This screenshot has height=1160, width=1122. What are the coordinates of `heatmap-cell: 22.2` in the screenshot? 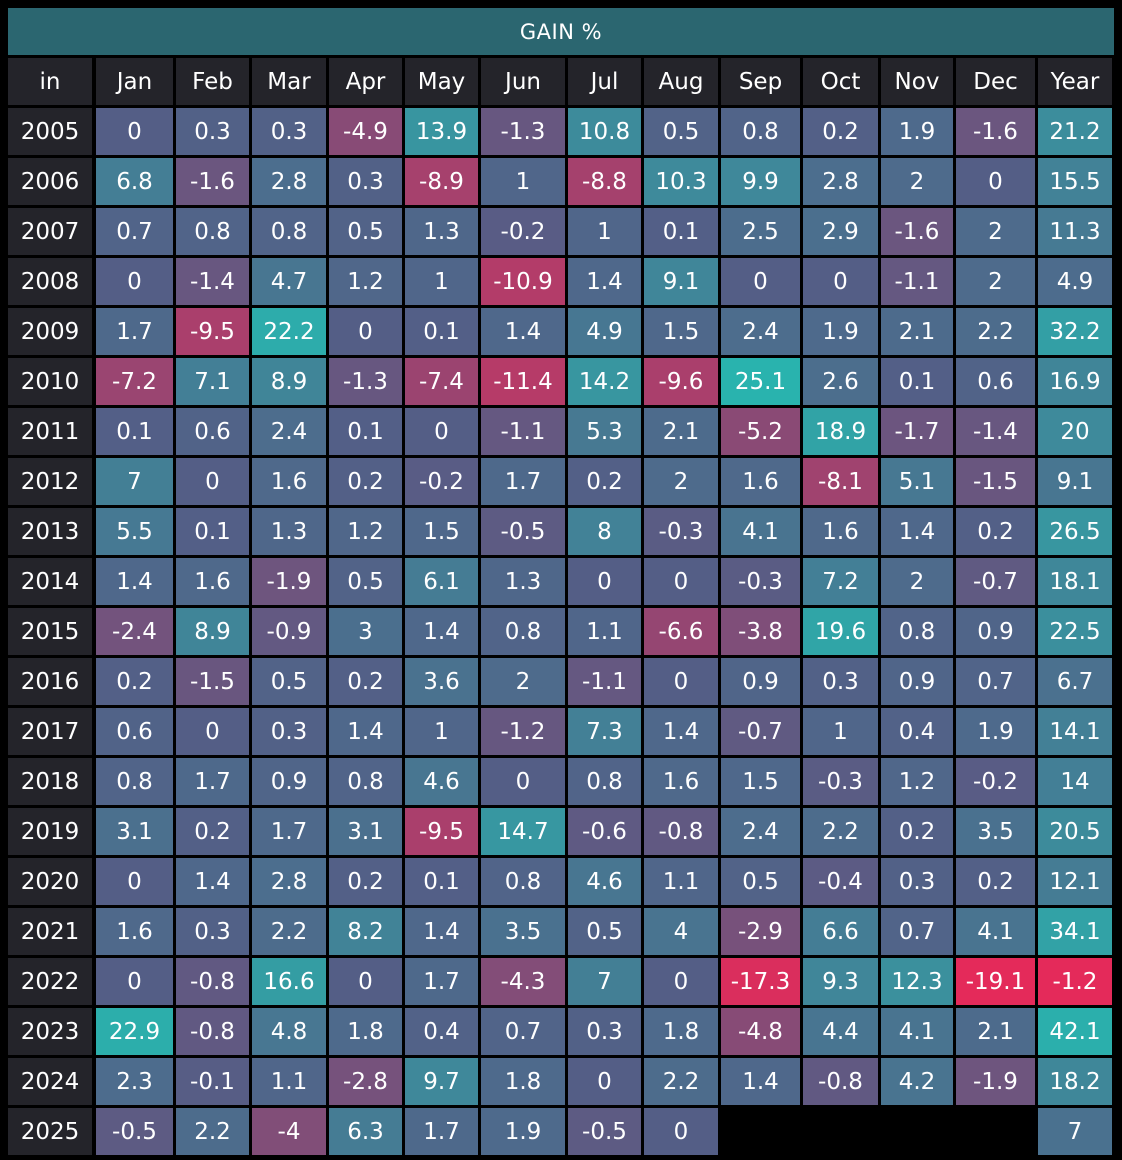 It's located at (289, 331).